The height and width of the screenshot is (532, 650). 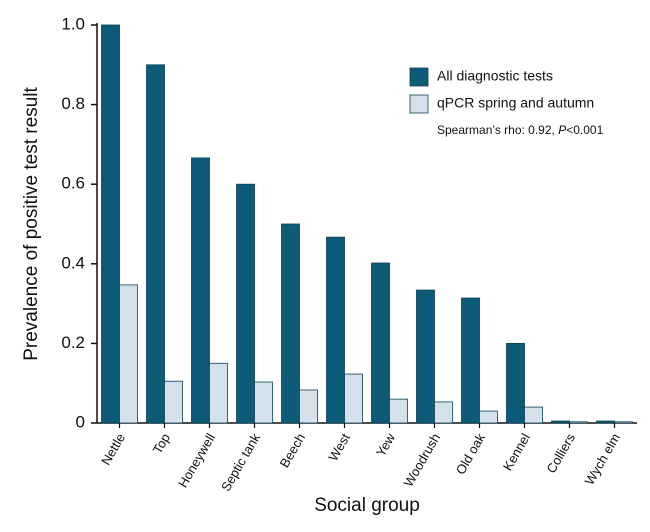 I want to click on y-axis-title: Prevalence of positive test result, so click(x=31, y=224).